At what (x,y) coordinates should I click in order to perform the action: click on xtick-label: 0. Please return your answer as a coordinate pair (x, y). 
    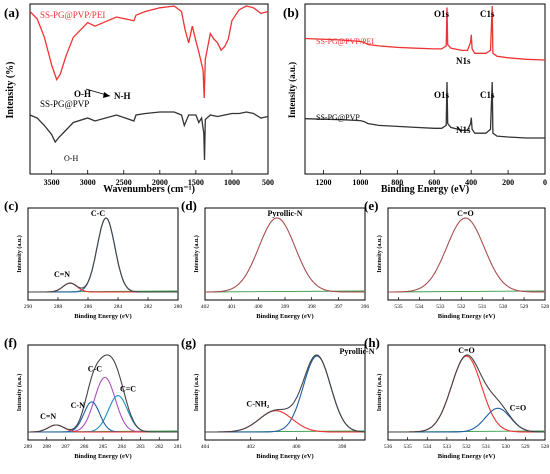
    Looking at the image, I should click on (545, 182).